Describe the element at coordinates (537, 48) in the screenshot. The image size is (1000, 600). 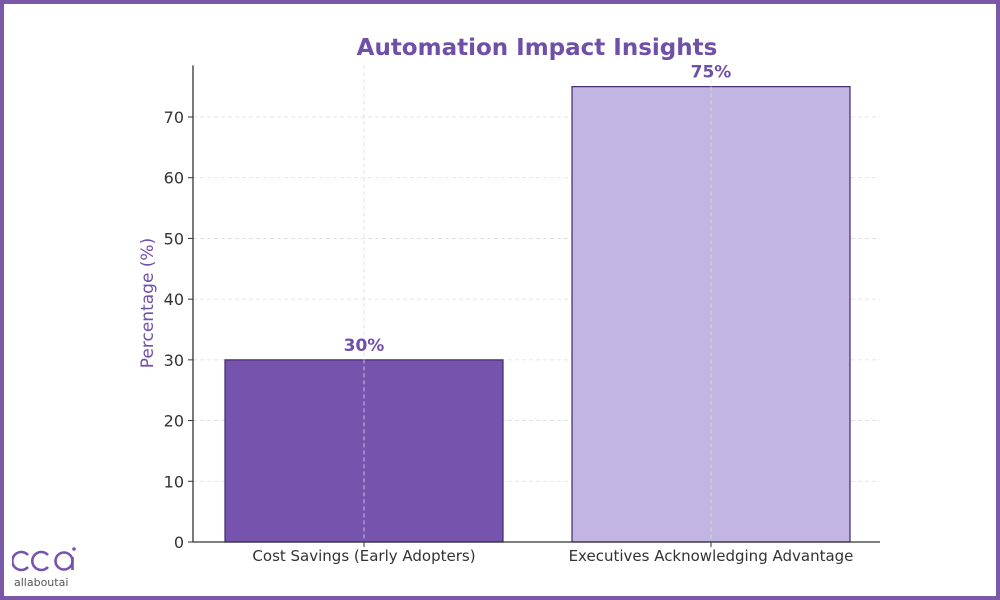
I see `chart-title: Automation Impact Insights` at that location.